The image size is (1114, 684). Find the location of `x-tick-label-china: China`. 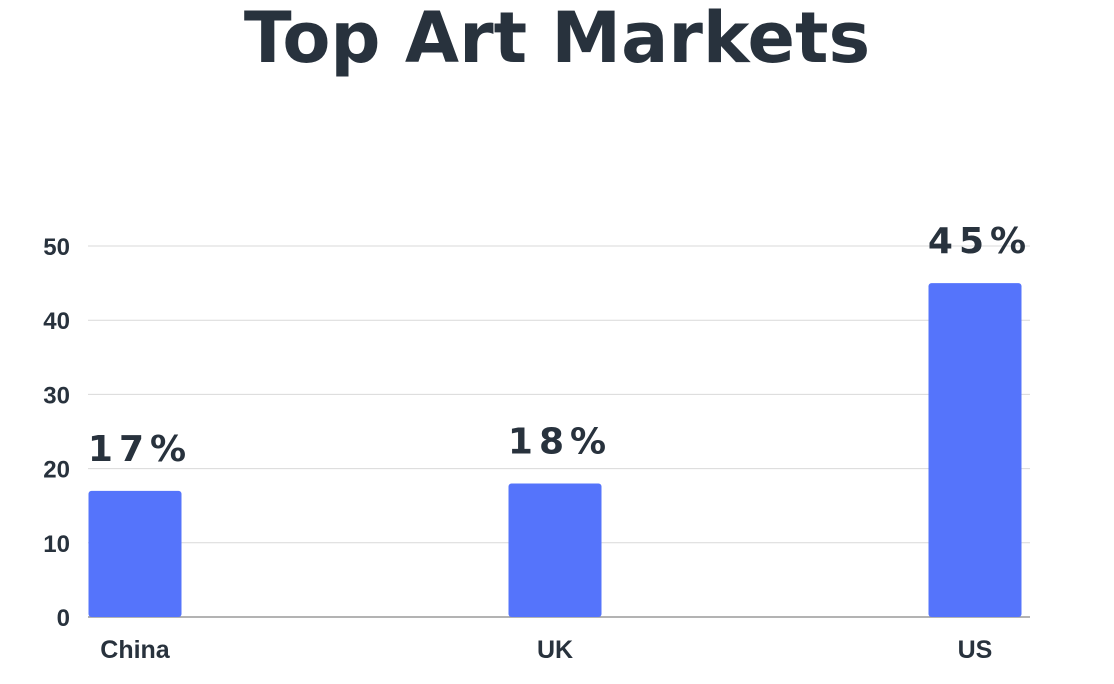

x-tick-label-china: China is located at coordinates (135, 650).